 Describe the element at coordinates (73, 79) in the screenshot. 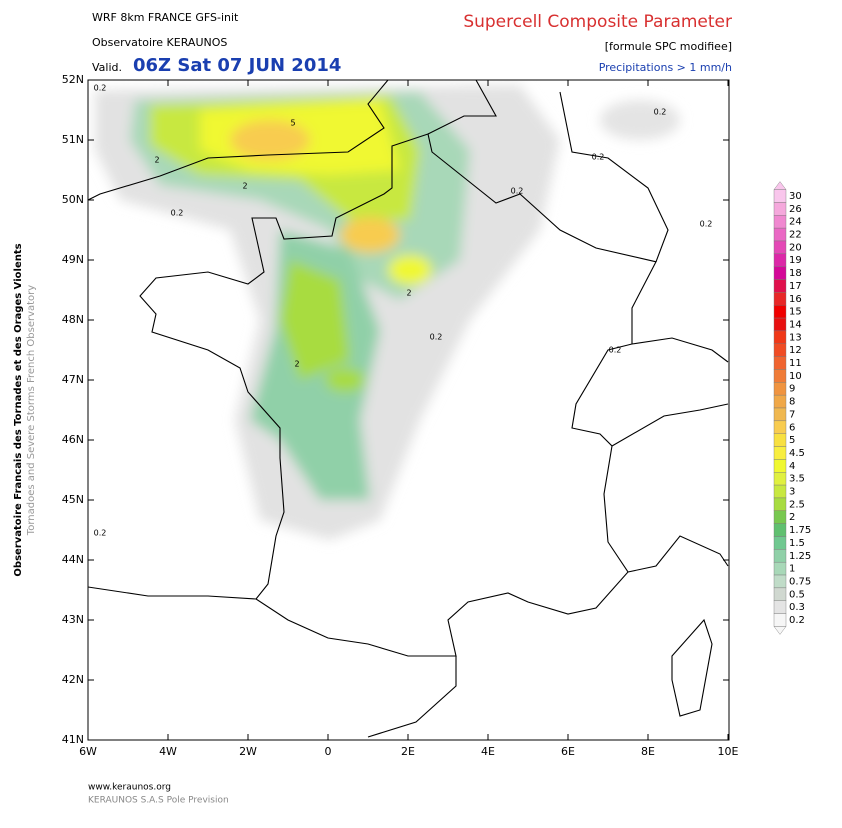

I see `lat-label: 52N` at that location.